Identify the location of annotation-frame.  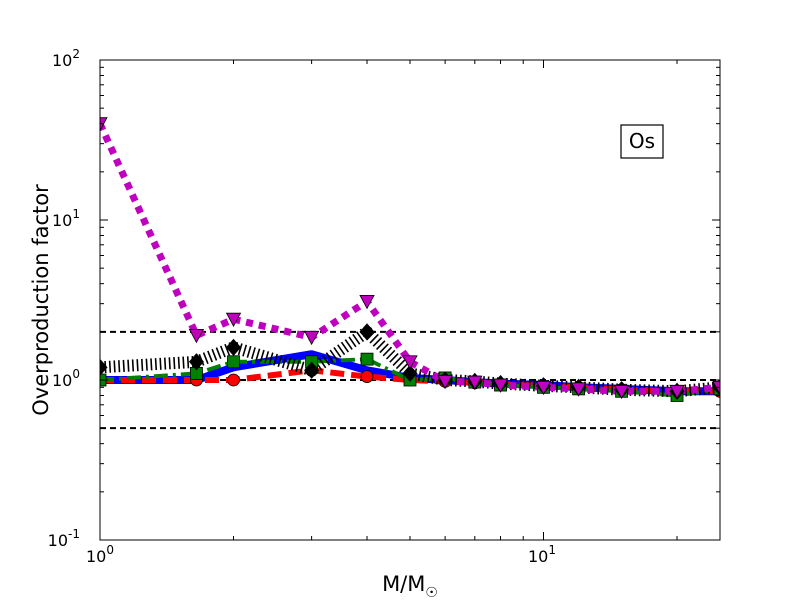
(642, 141).